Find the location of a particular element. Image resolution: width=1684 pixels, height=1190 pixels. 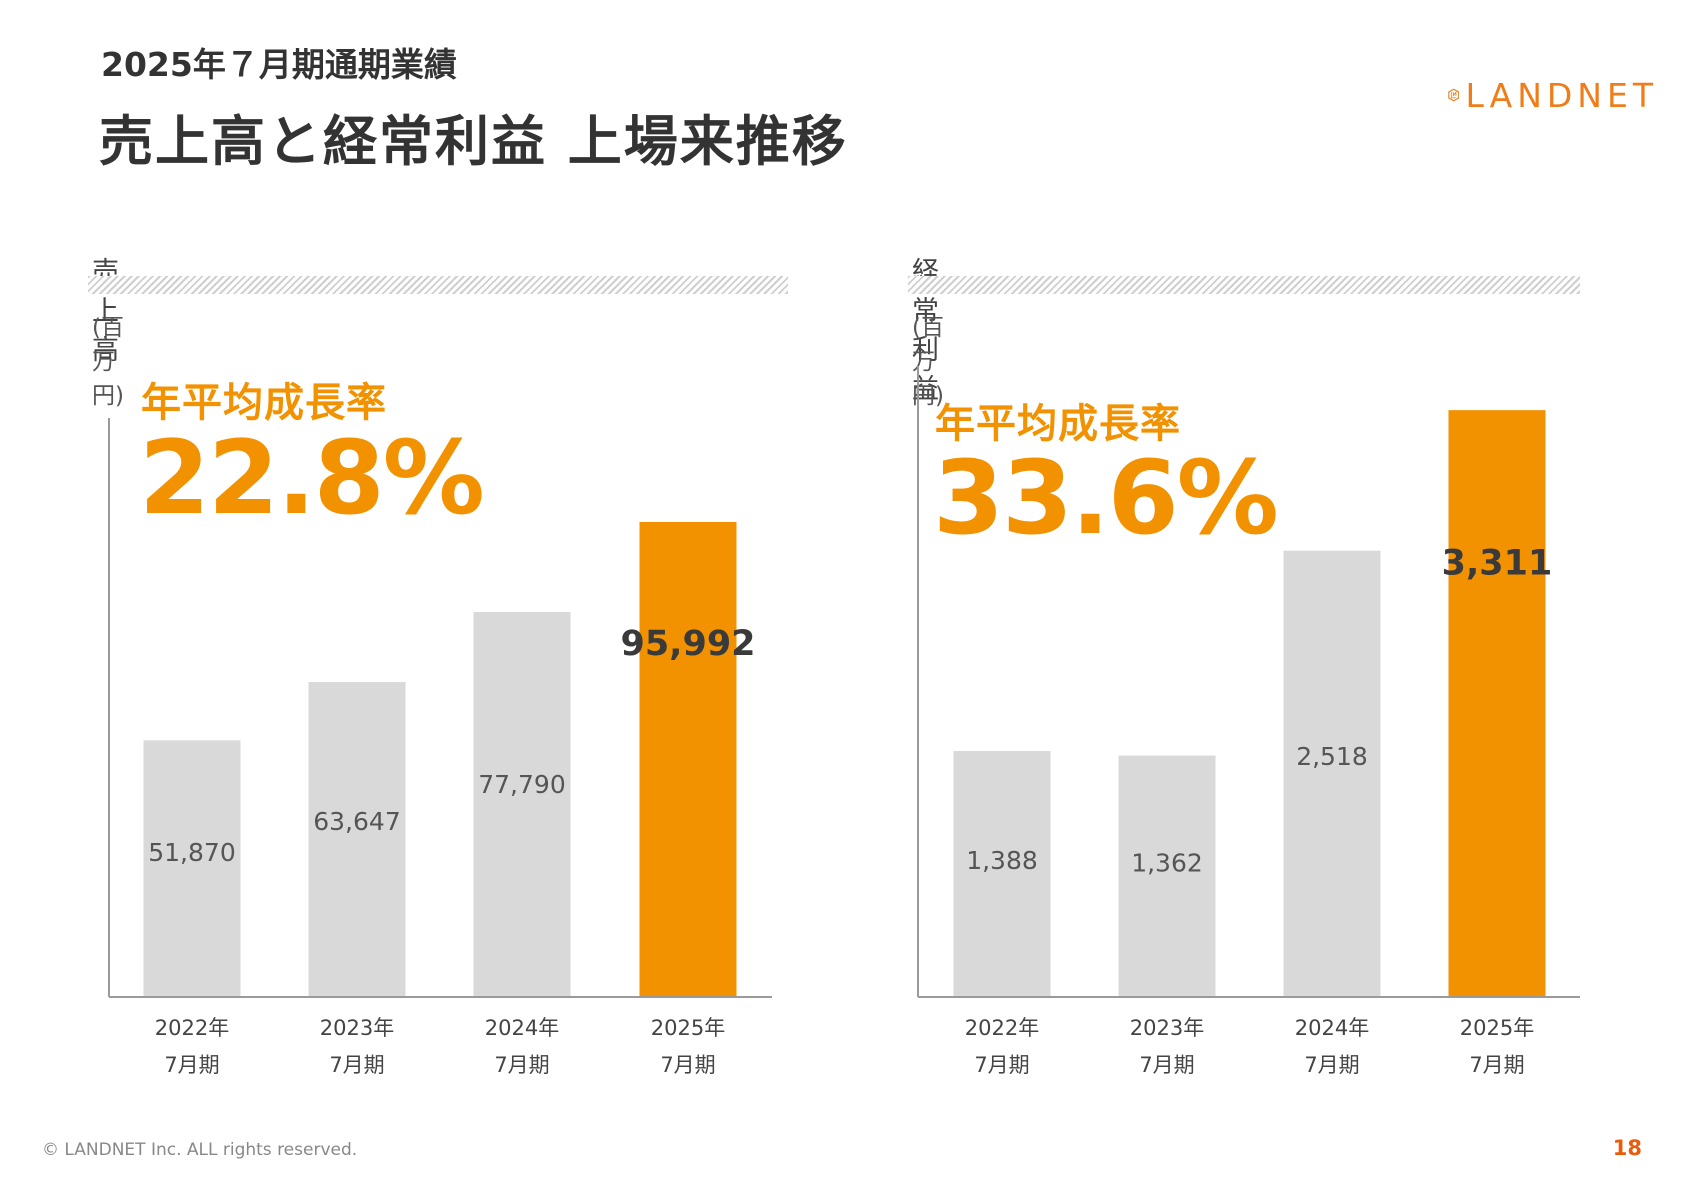

bar-value-label-1: 1,362 is located at coordinates (1167, 862).